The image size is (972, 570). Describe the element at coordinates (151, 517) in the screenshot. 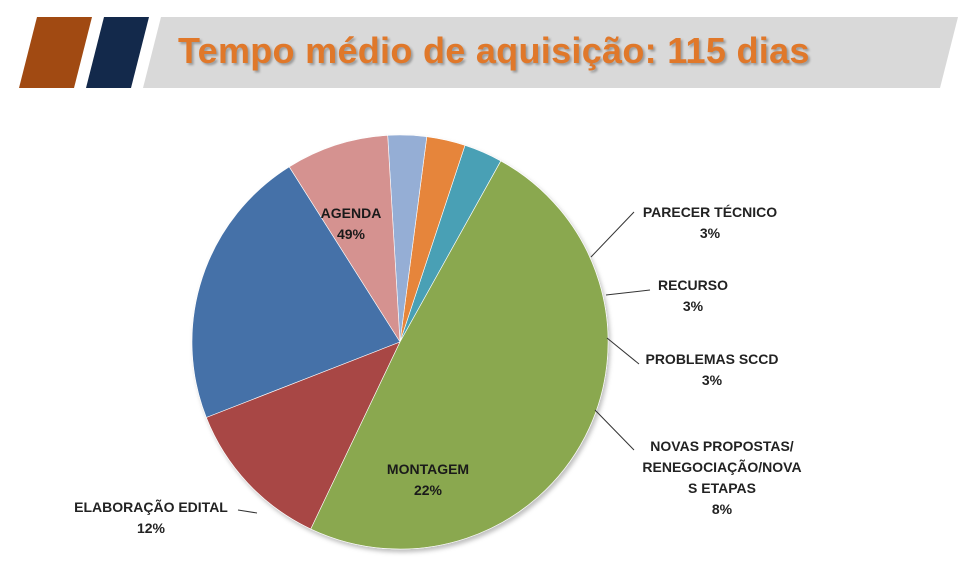

I see `slice-label: ELABORAÇÃO EDITAL 12%` at that location.